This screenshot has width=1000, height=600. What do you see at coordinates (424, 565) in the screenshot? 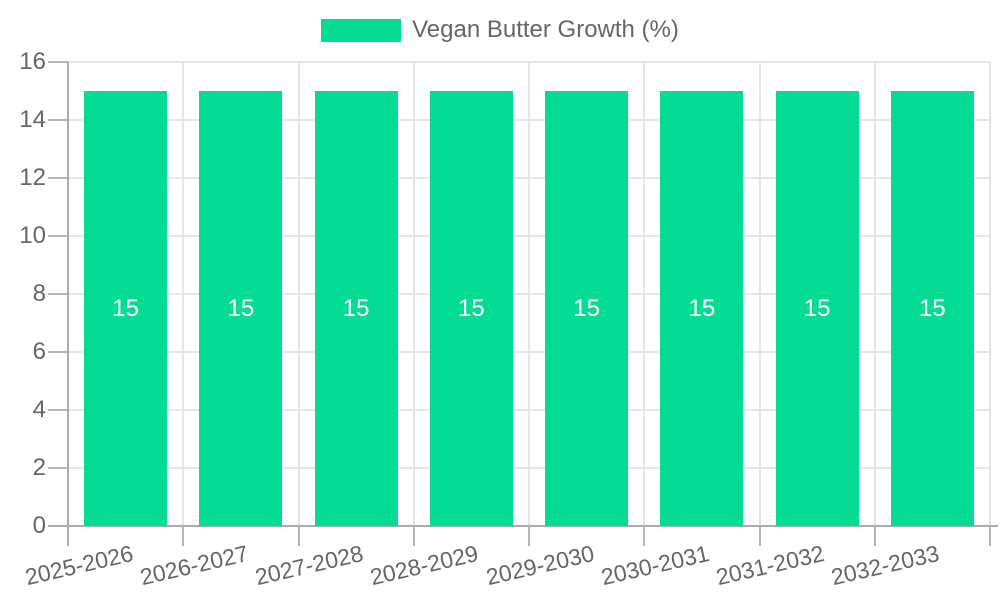
I see `x-axis-tick-label: 2028-2029` at bounding box center [424, 565].